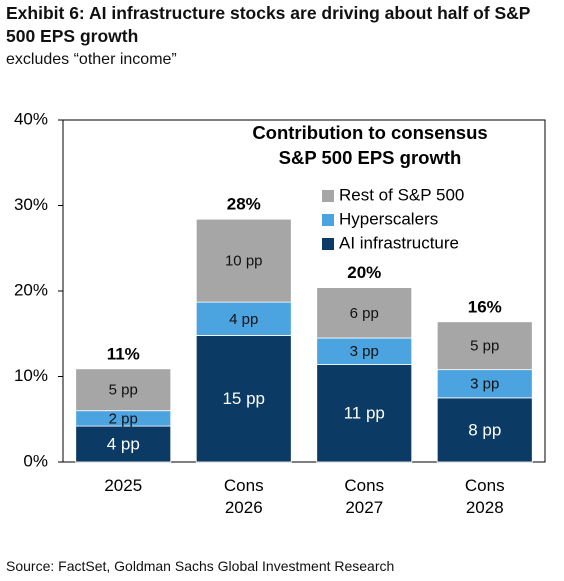  What do you see at coordinates (31, 289) in the screenshot?
I see `y-tick-label: 20%` at bounding box center [31, 289].